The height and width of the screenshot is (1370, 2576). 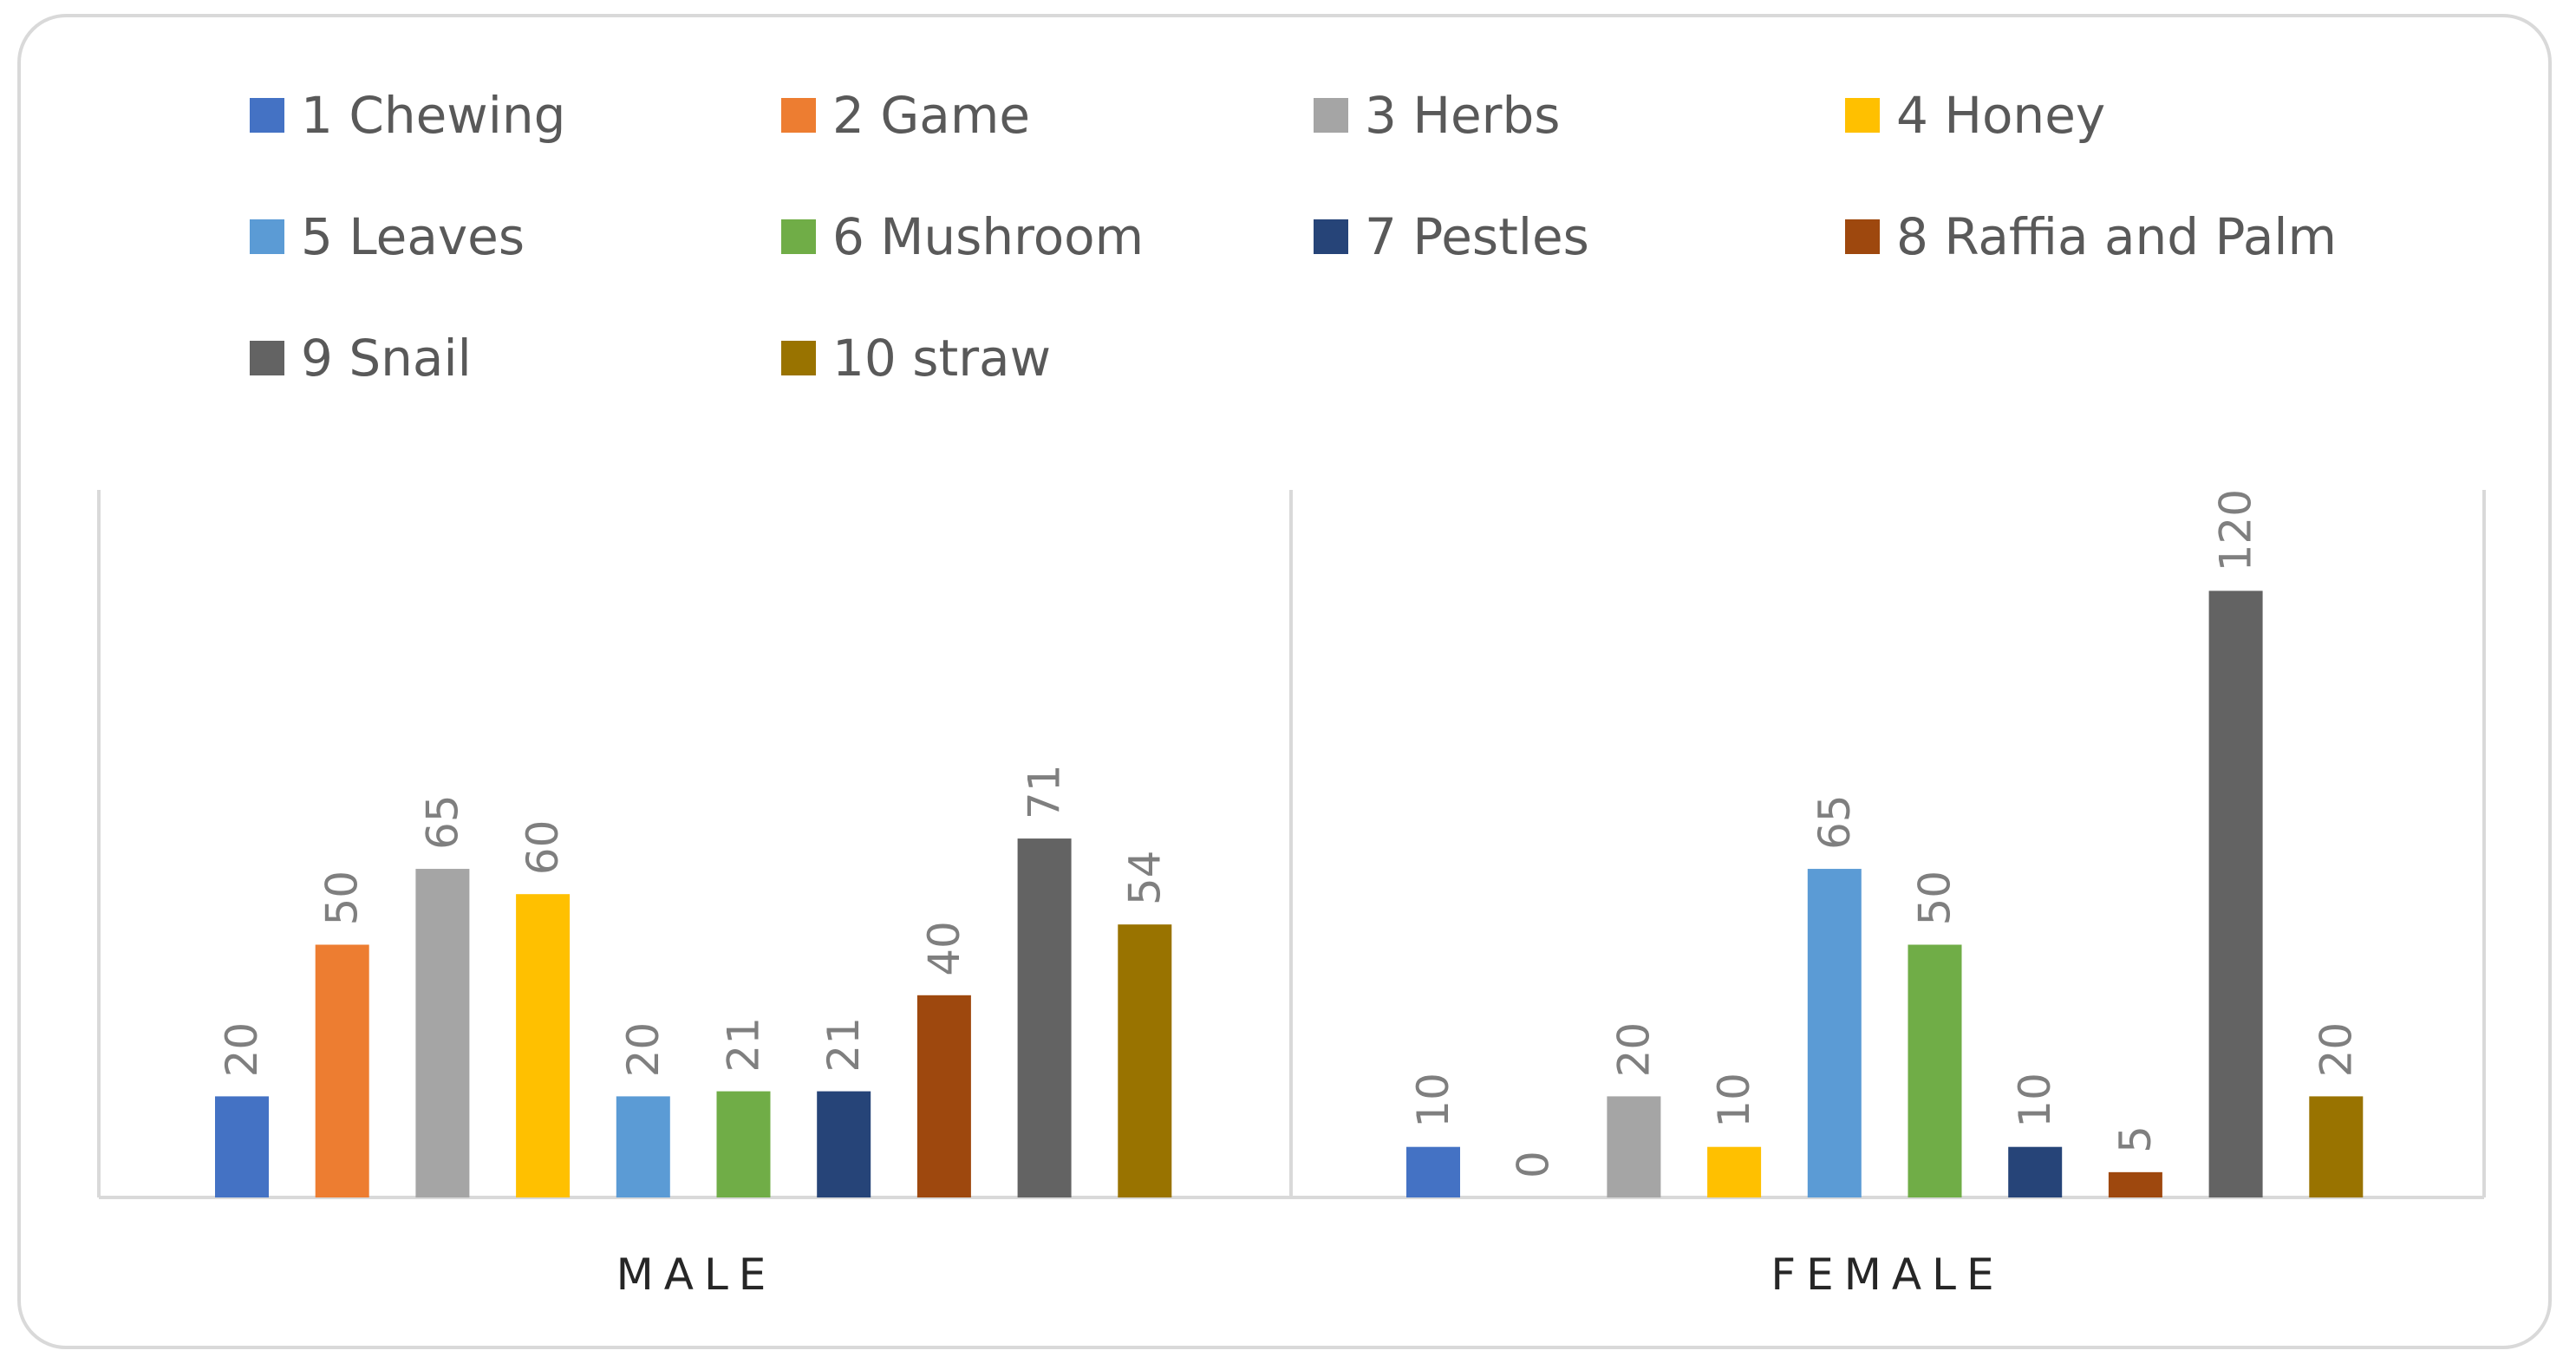 I want to click on data-label-male-6-mushroom: 21, so click(x=744, y=1045).